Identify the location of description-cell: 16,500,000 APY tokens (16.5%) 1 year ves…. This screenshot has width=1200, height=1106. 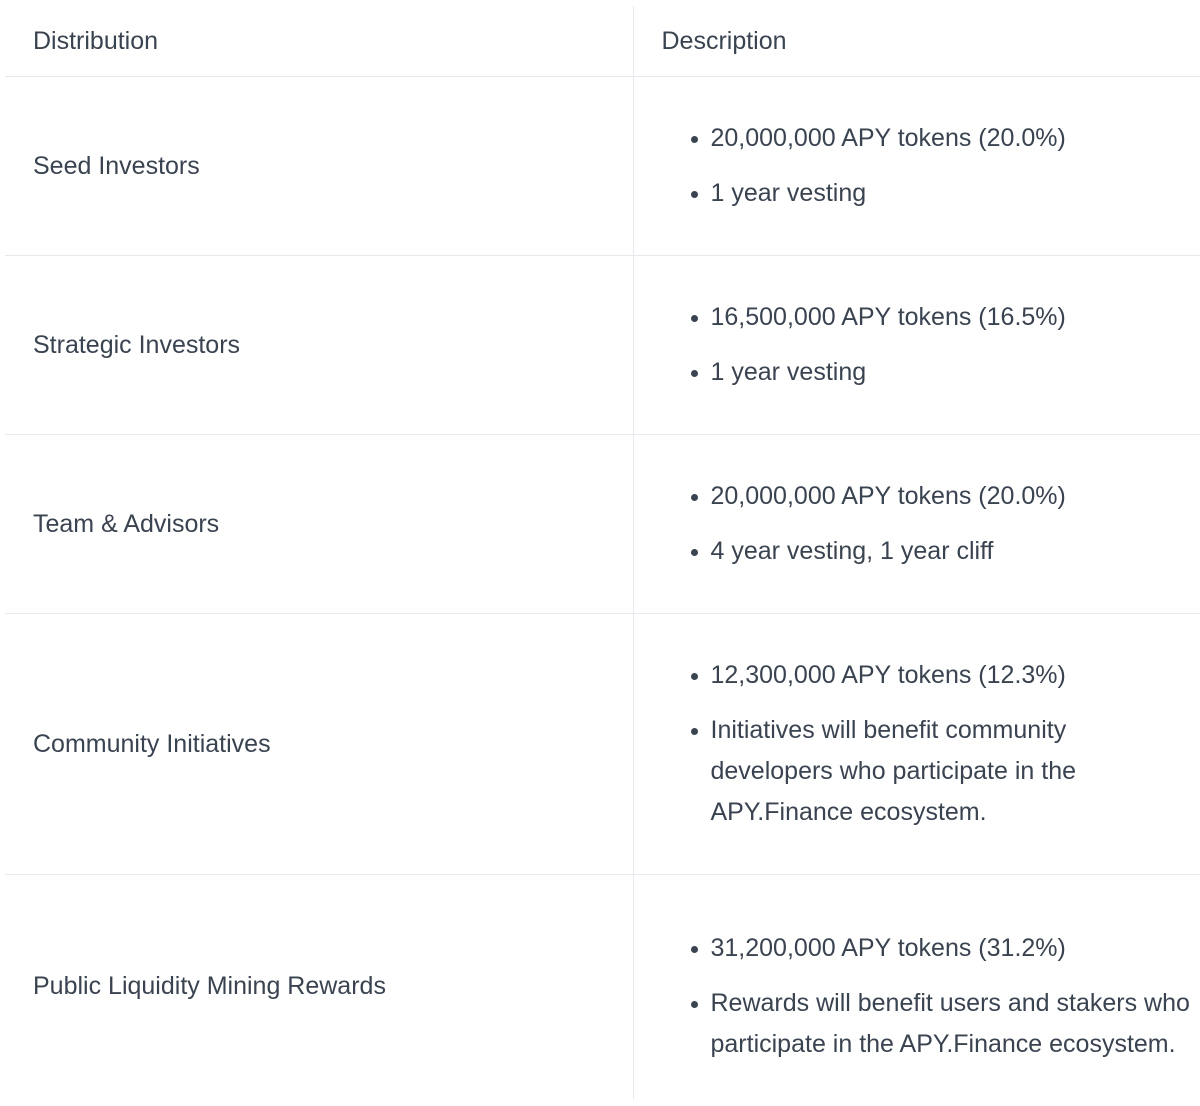
(916, 345).